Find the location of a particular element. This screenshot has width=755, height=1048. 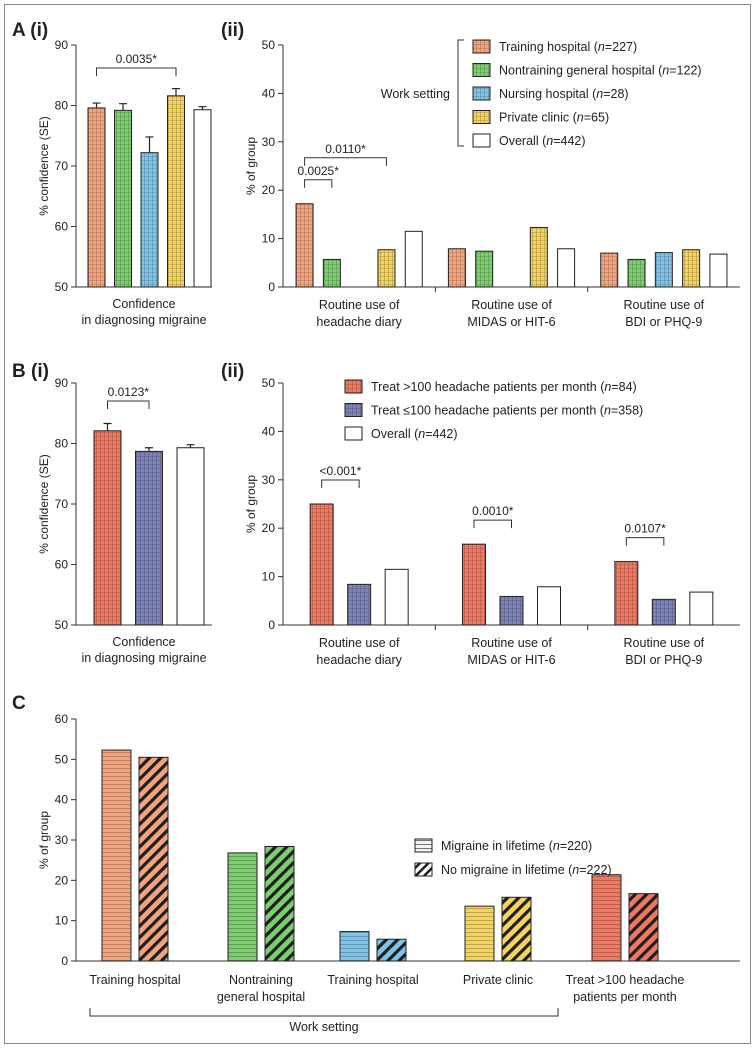

A-ii-y-tick-label: 40 is located at coordinates (269, 93).